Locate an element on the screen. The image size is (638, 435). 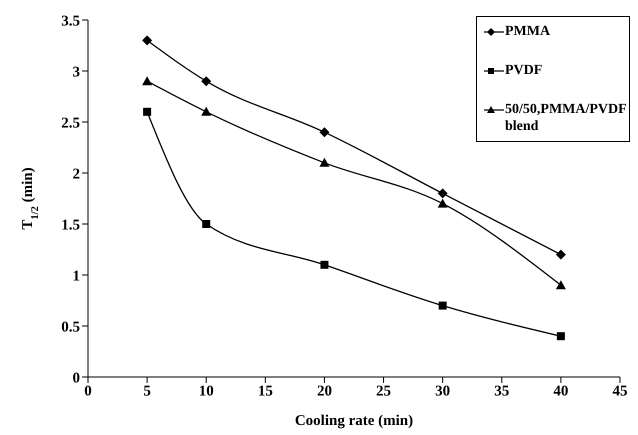
x-axis-title: Cooling rate (min) is located at coordinates (354, 421).